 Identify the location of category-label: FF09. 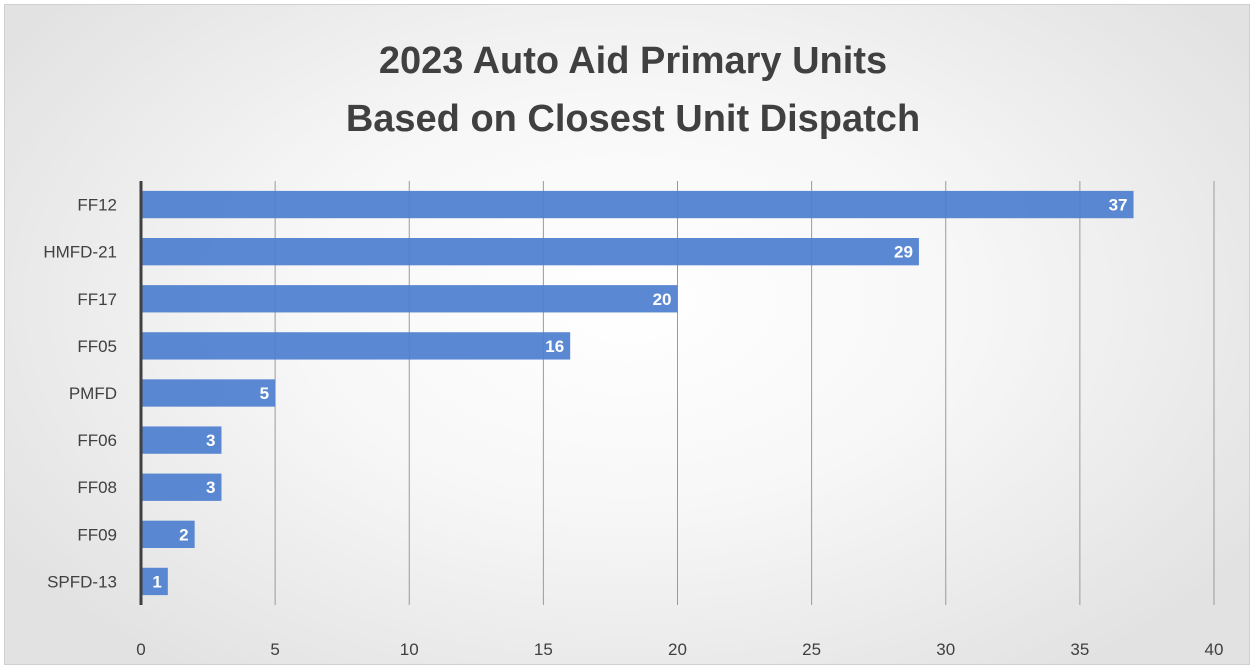
(97, 534).